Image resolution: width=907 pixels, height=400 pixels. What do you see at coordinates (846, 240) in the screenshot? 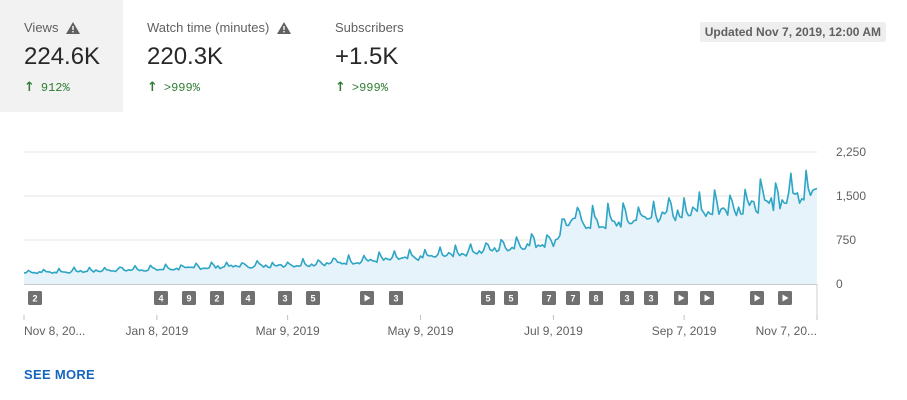
I see `y-tick-label: 750` at bounding box center [846, 240].